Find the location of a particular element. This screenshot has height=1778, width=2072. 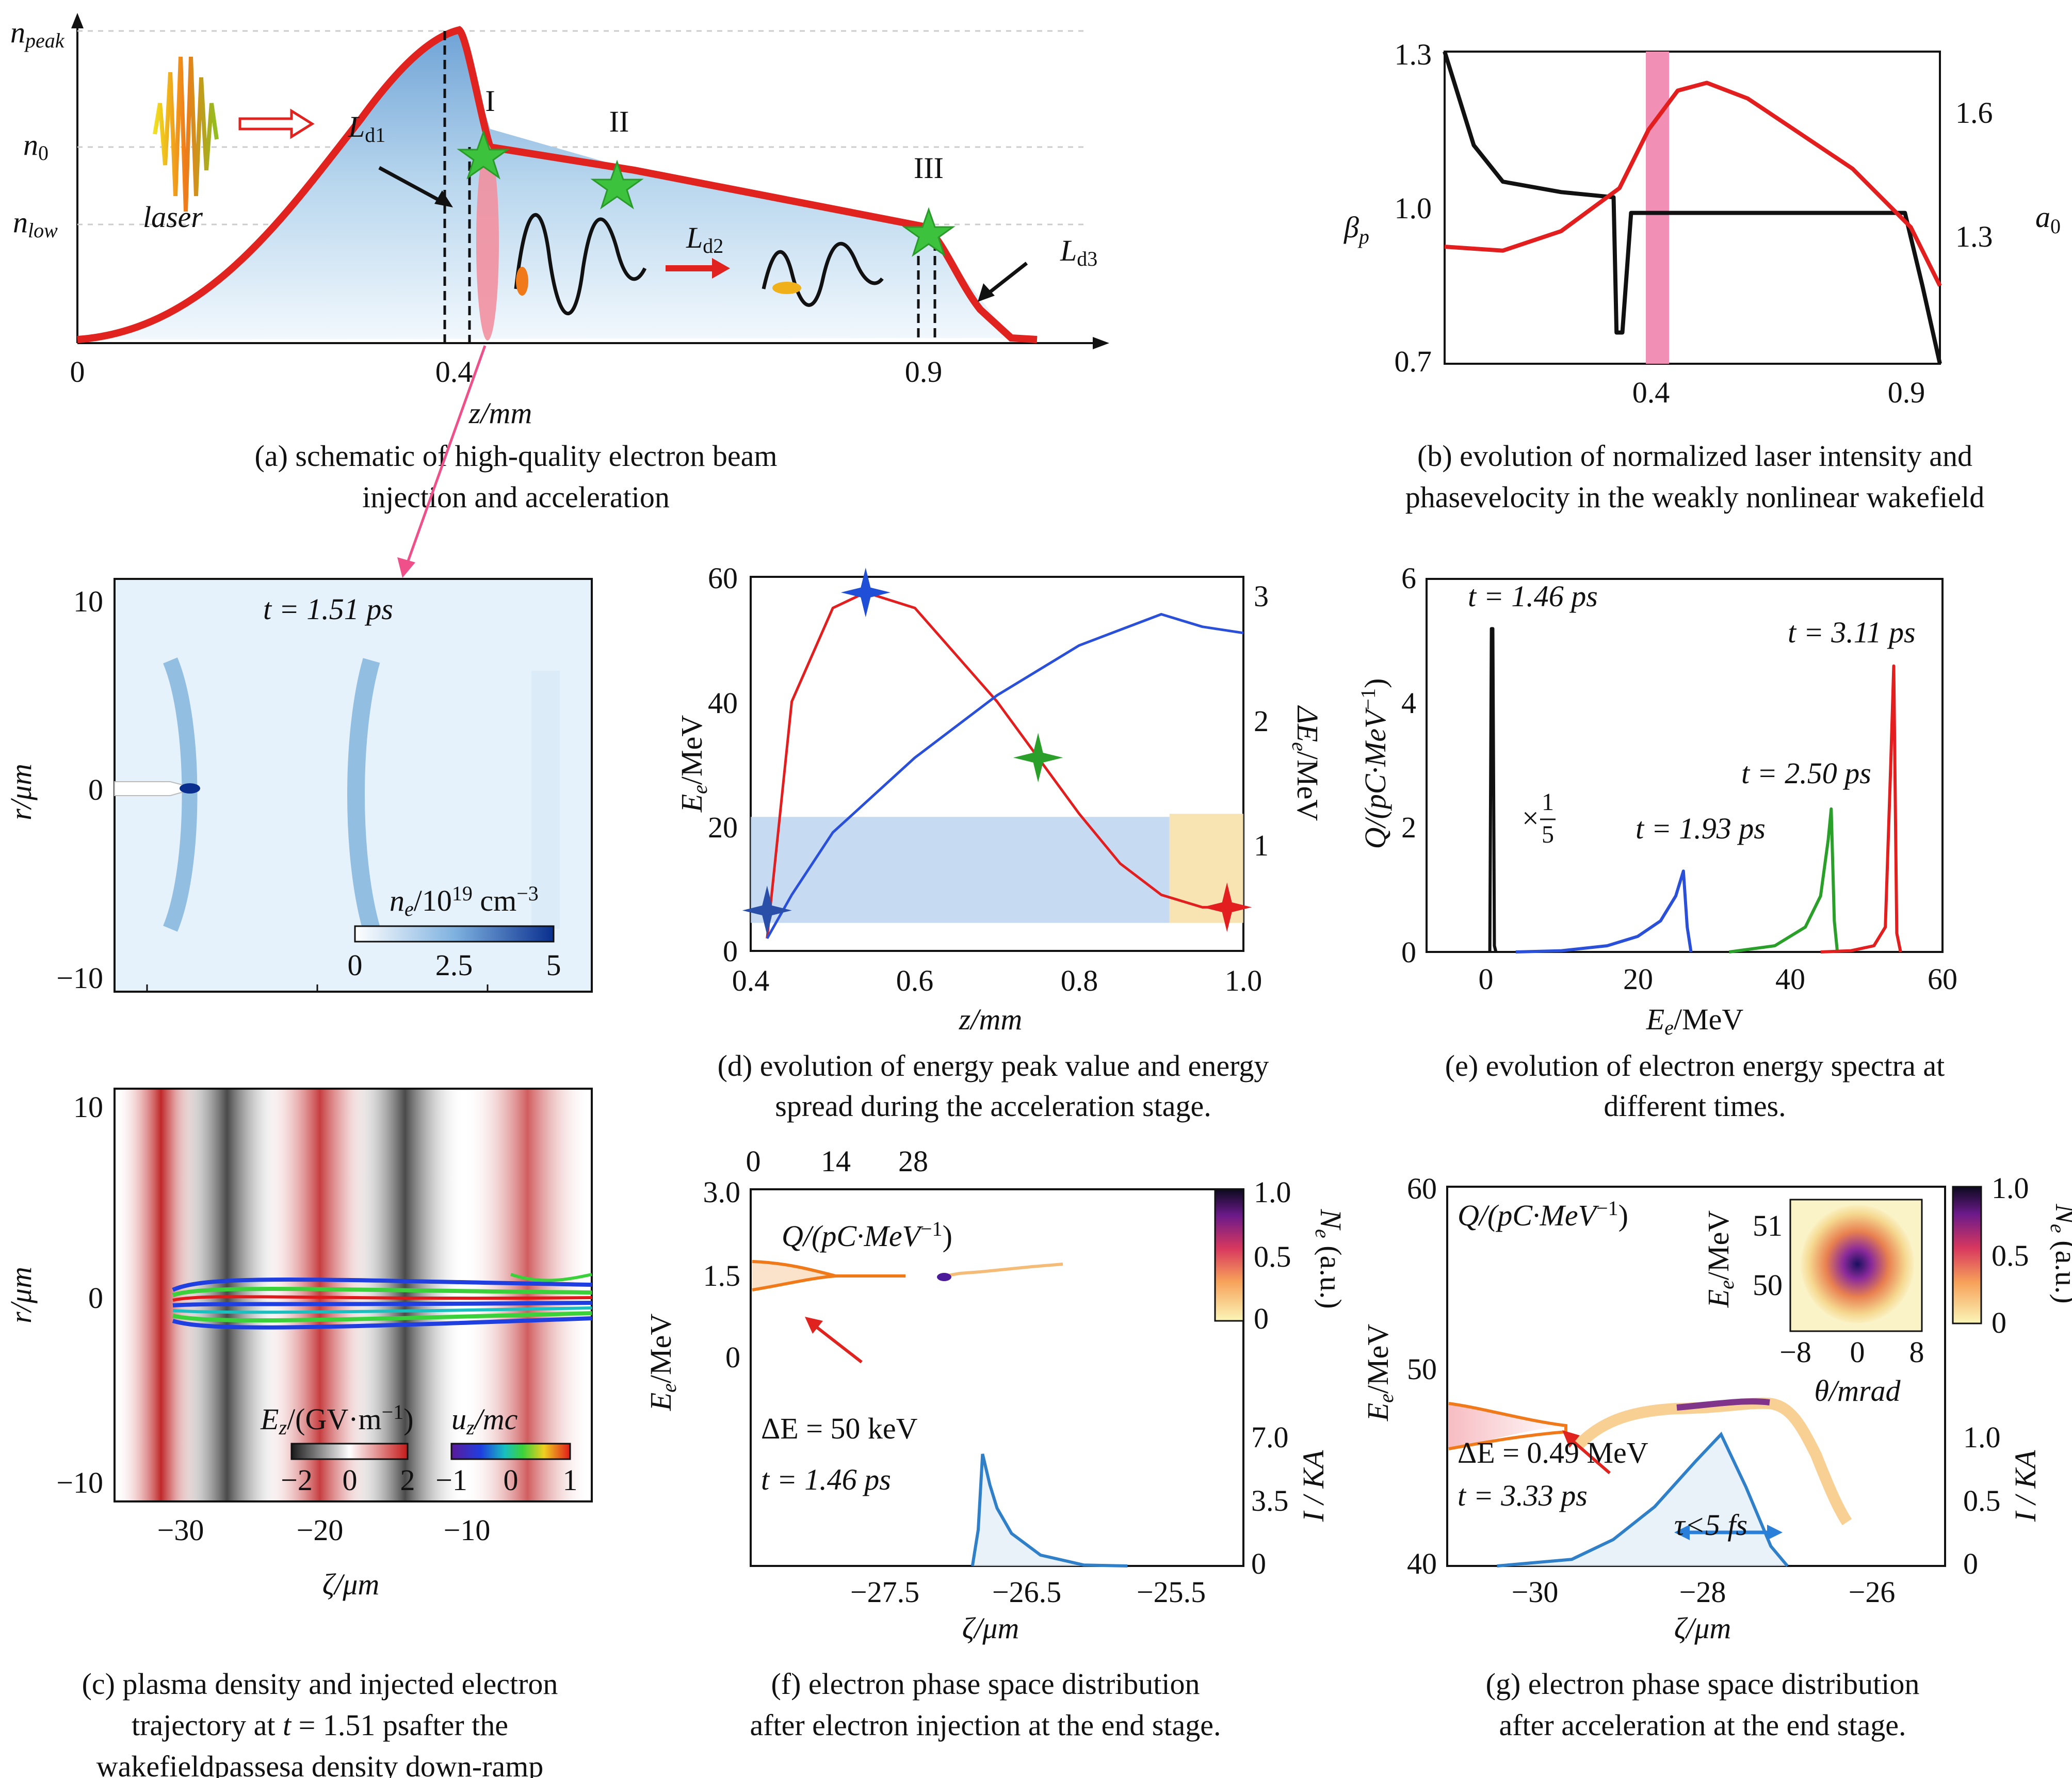

f-left-tick-3.0: 3.0 is located at coordinates (722, 1192).